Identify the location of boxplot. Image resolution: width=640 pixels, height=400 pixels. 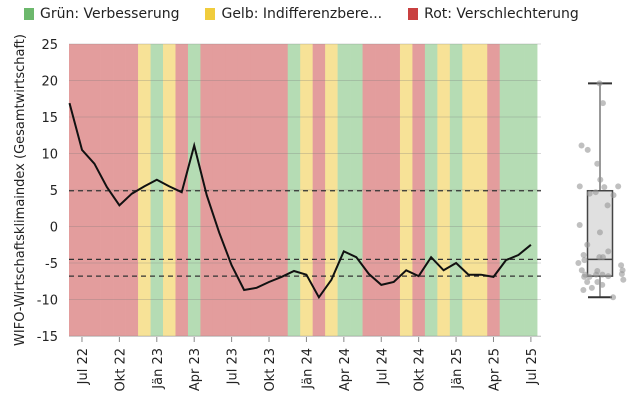
(601, 190).